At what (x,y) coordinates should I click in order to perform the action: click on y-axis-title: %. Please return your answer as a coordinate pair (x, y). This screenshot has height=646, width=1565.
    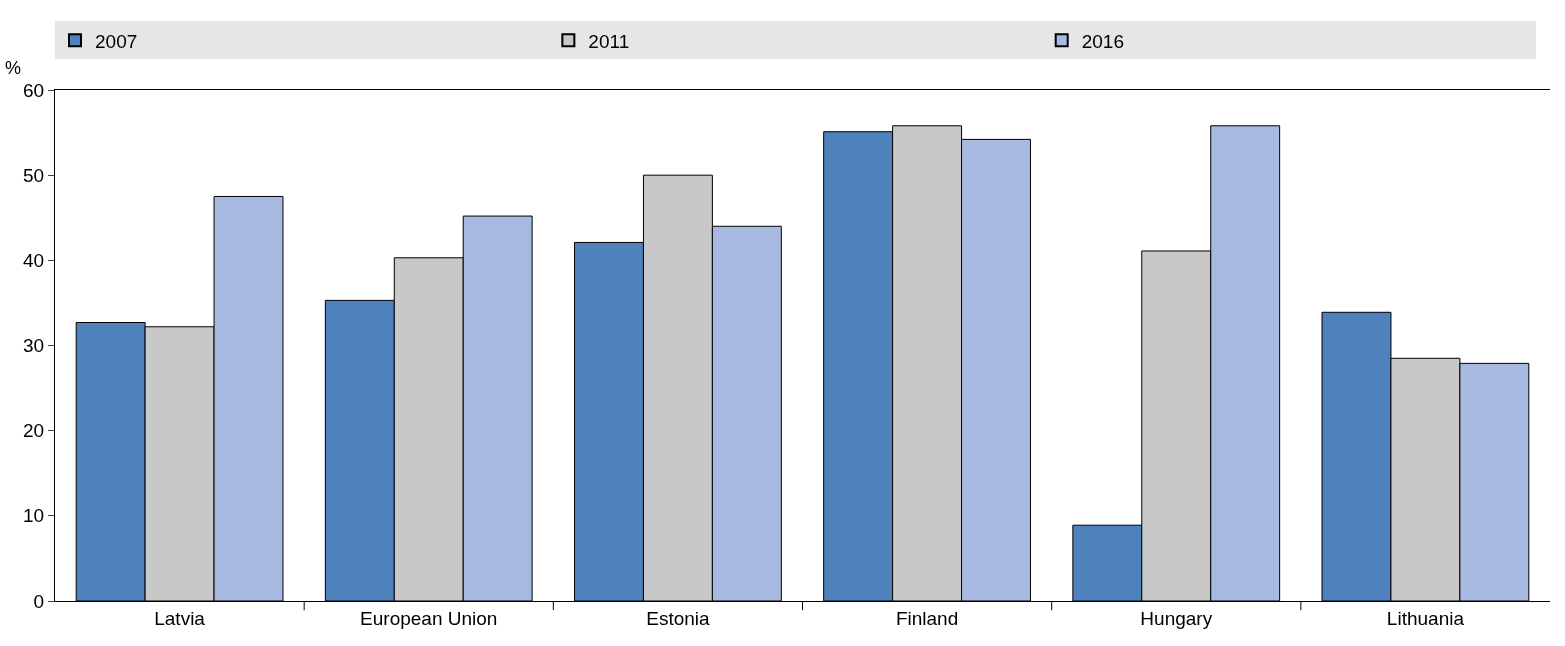
    Looking at the image, I should click on (13, 68).